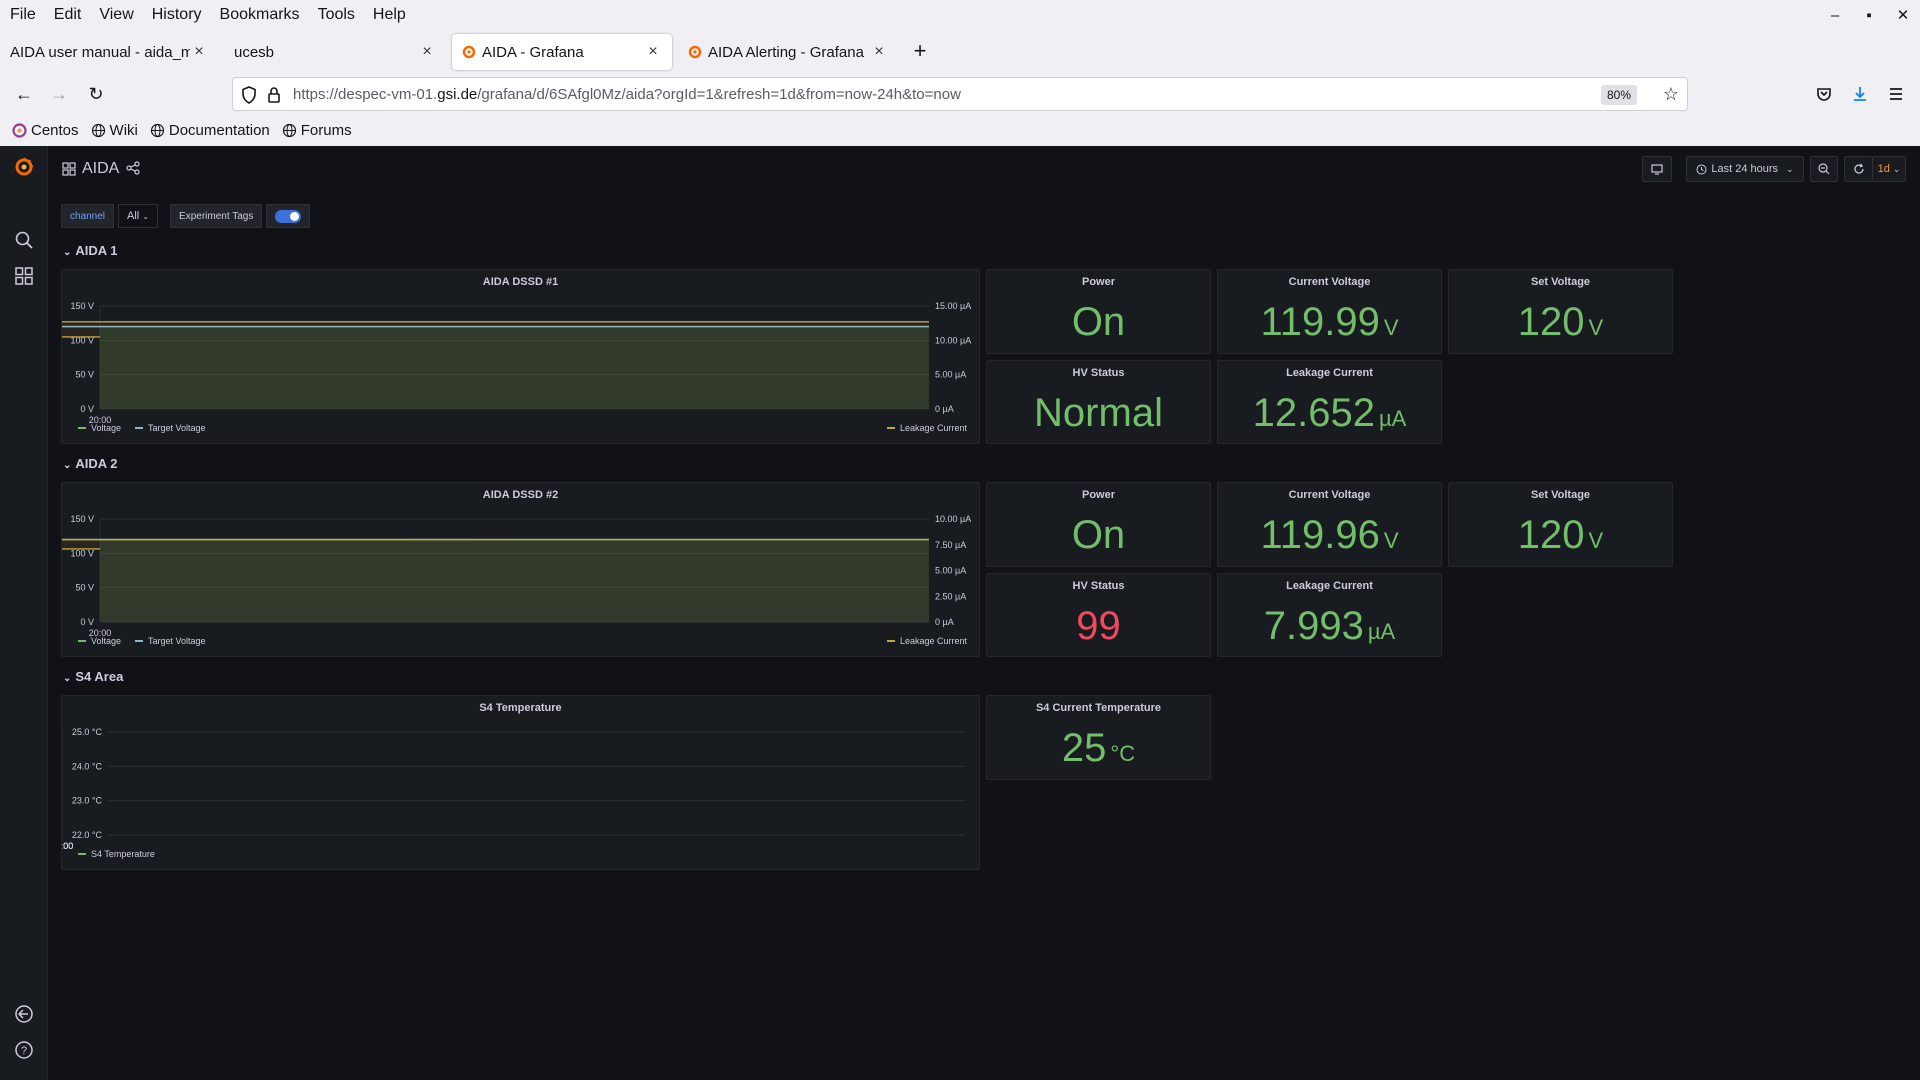 The height and width of the screenshot is (1080, 1920). What do you see at coordinates (24, 93) in the screenshot?
I see `back-icon: ←` at bounding box center [24, 93].